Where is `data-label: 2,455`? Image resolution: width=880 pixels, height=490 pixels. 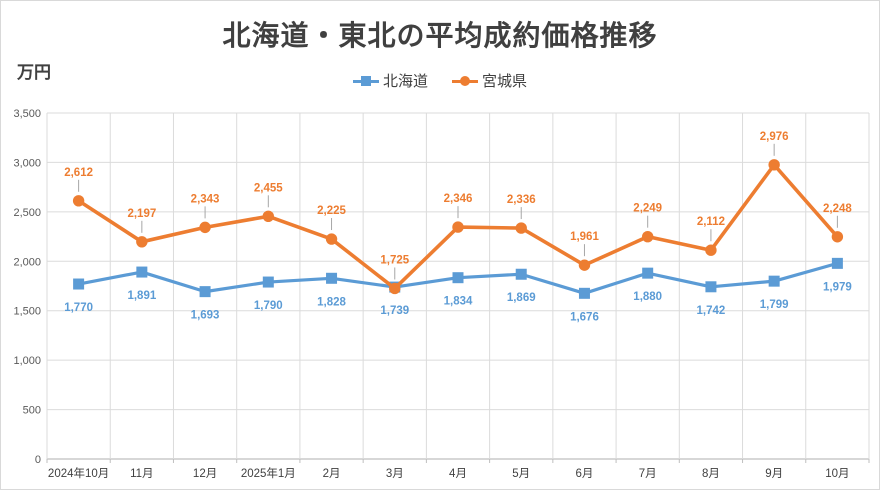 data-label: 2,455 is located at coordinates (268, 188).